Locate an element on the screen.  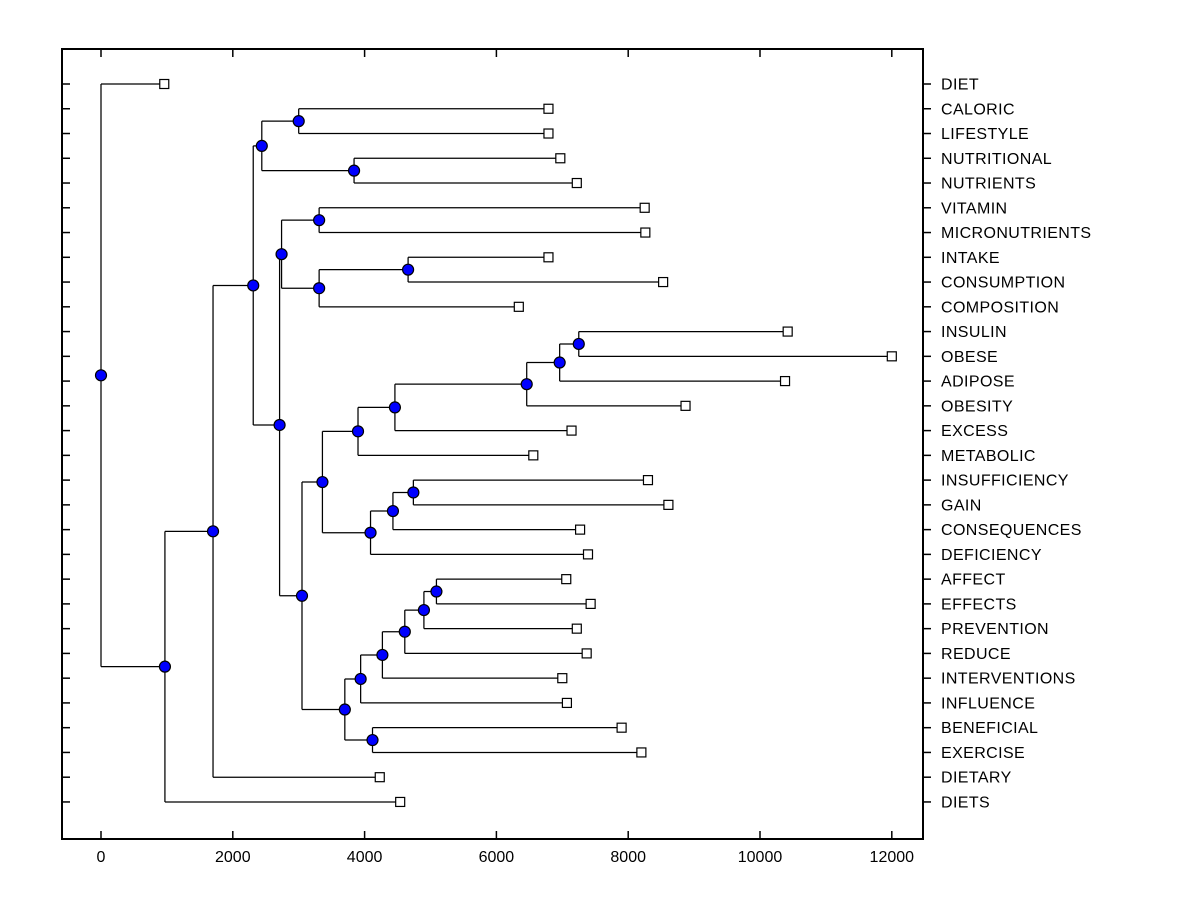
x-tick-label: 2000 is located at coordinates (233, 857).